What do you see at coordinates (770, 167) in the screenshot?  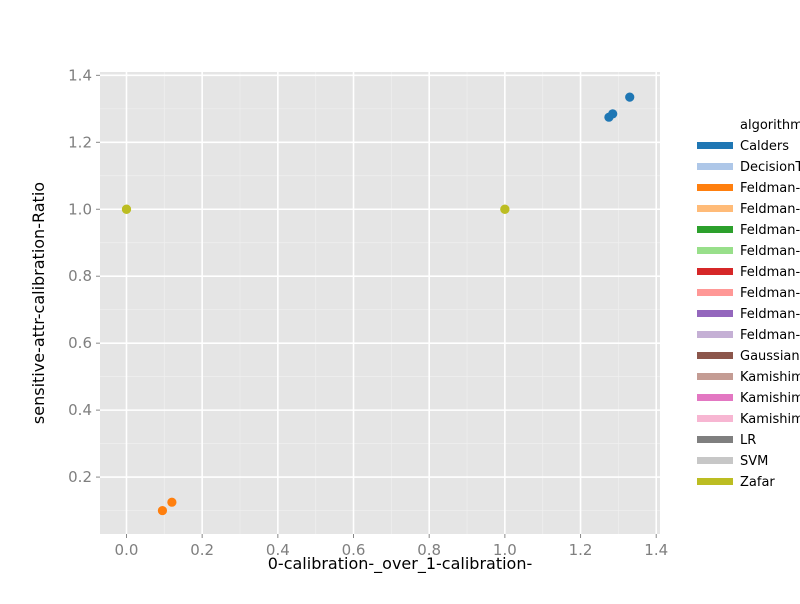 I see `legend-label: DecisionTree` at bounding box center [770, 167].